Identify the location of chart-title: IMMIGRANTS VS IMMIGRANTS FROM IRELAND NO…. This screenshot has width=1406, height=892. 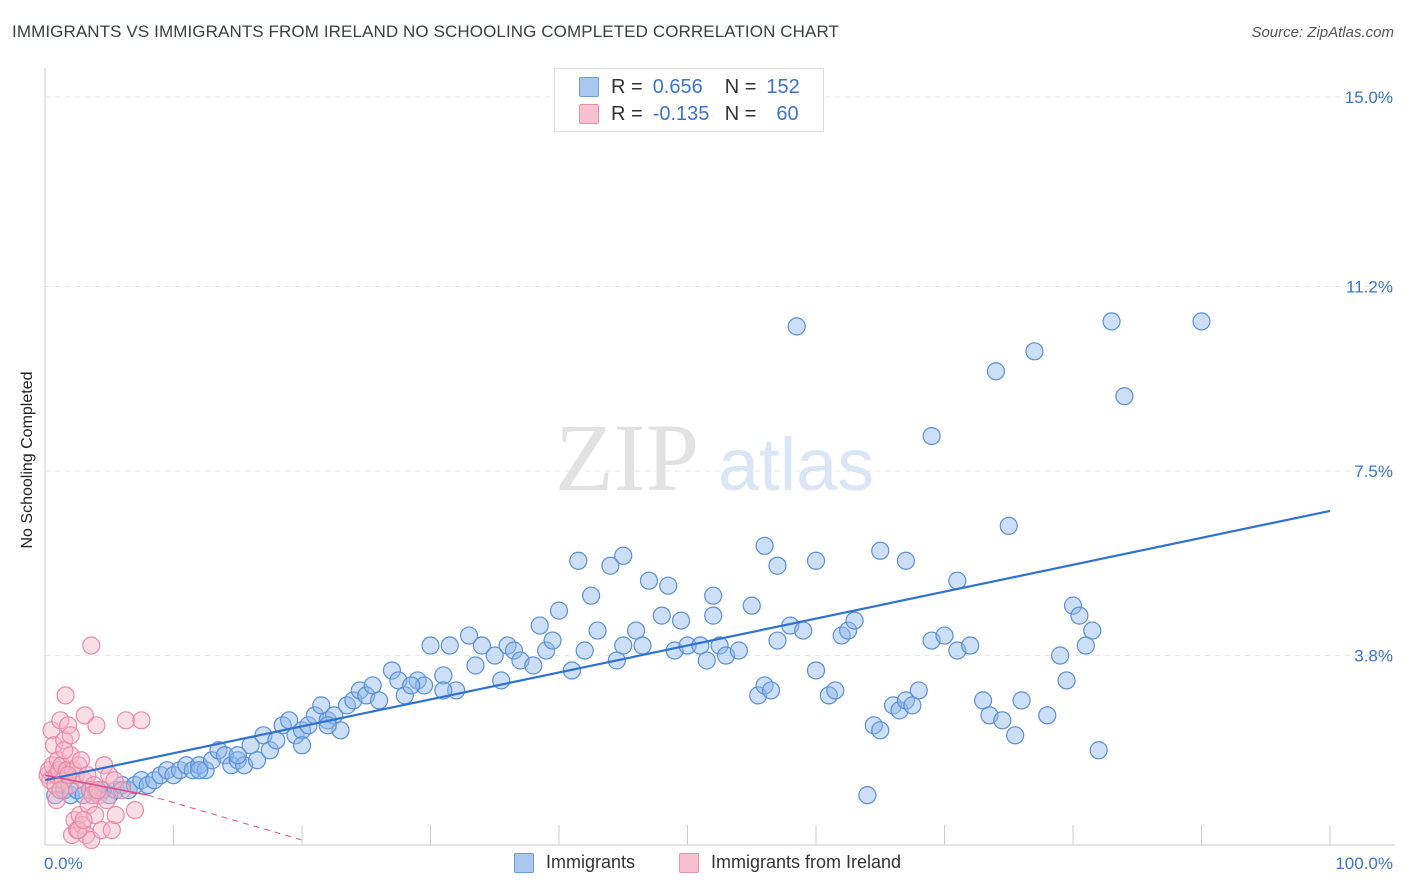
(426, 31).